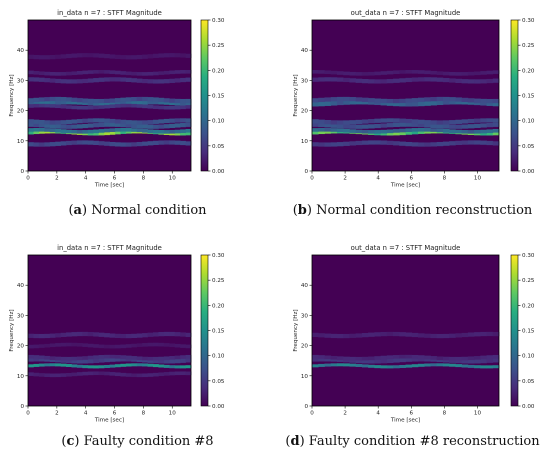  What do you see at coordinates (406, 366) in the screenshot?
I see `spectrogram-band` at bounding box center [406, 366].